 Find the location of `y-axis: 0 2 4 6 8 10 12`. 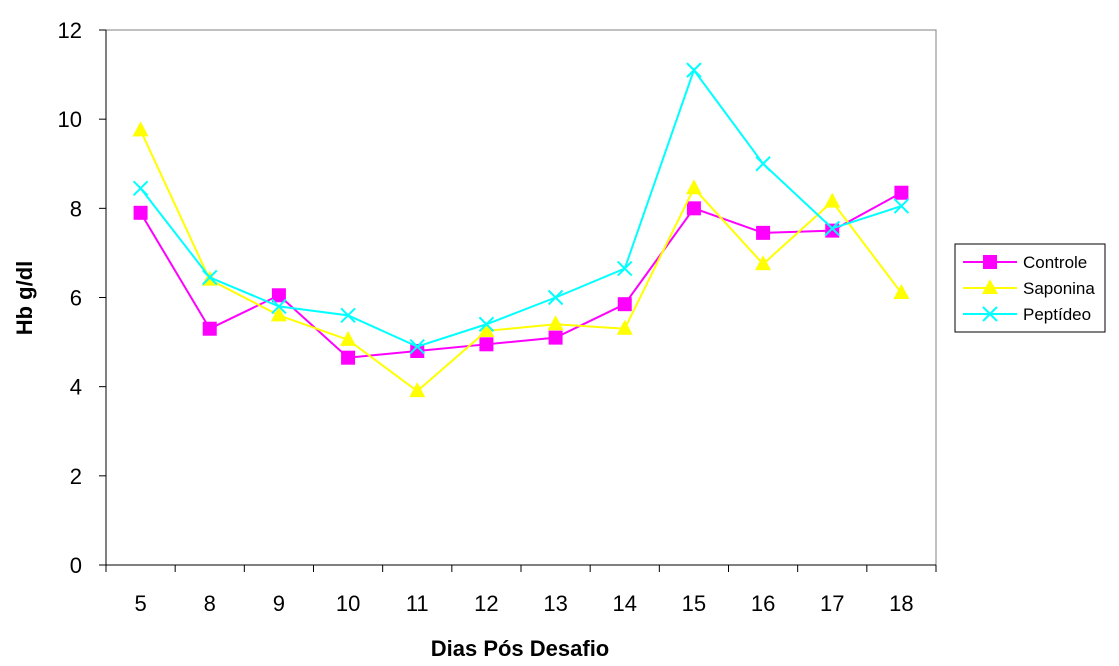

y-axis: 0 2 4 6 8 10 12 is located at coordinates (82, 298).